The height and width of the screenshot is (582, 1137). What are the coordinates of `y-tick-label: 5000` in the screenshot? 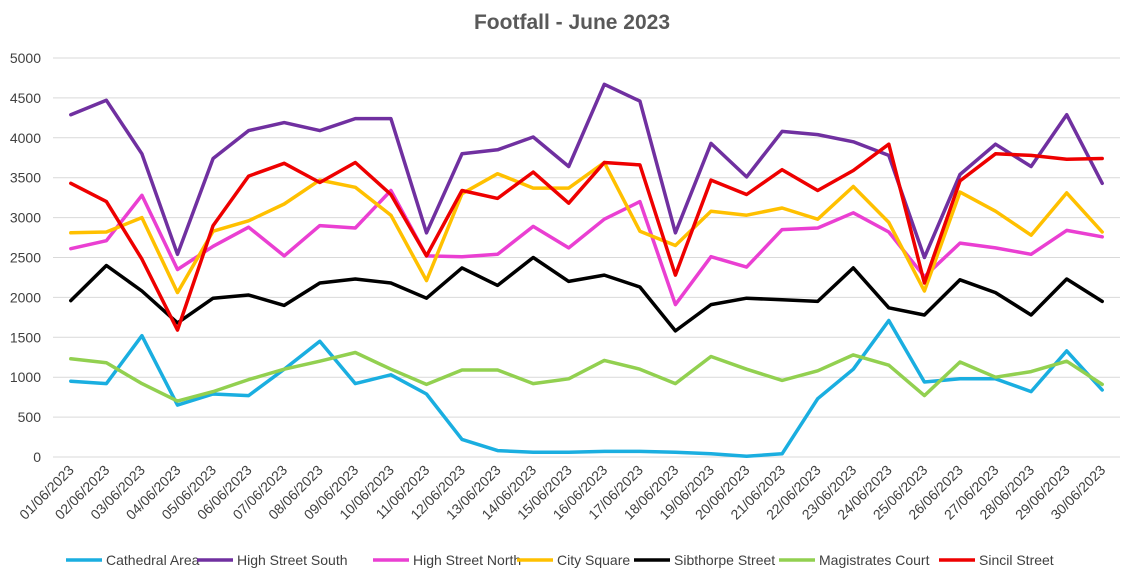 It's located at (25, 58).